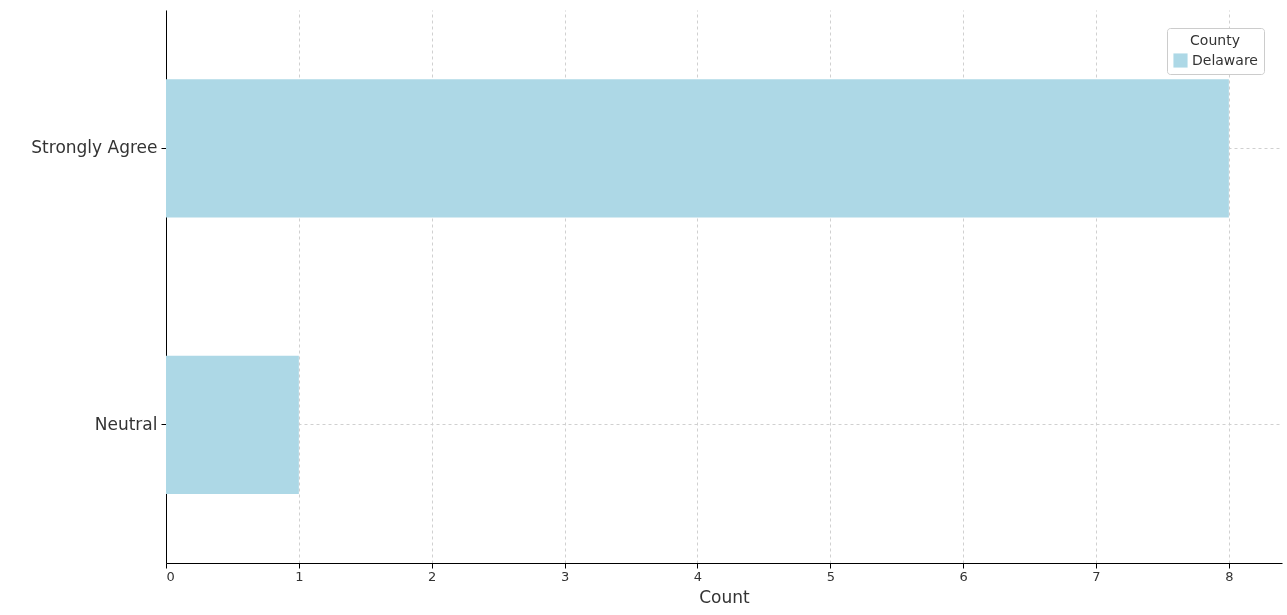 The height and width of the screenshot is (615, 1287). Describe the element at coordinates (299, 576) in the screenshot. I see `x-tick-label: 1` at that location.